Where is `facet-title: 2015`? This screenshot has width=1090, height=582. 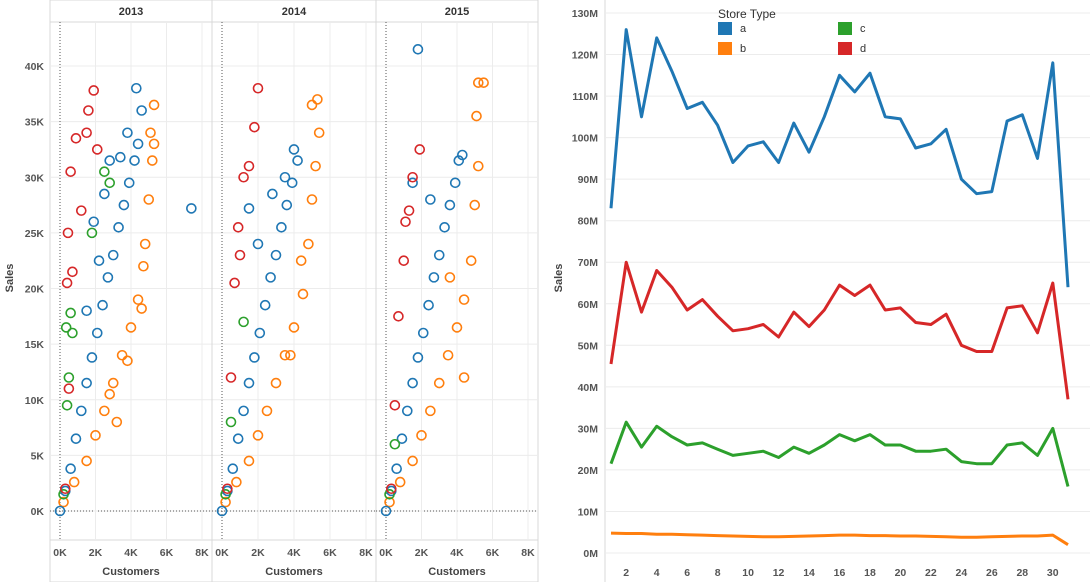 facet-title: 2015 is located at coordinates (457, 12).